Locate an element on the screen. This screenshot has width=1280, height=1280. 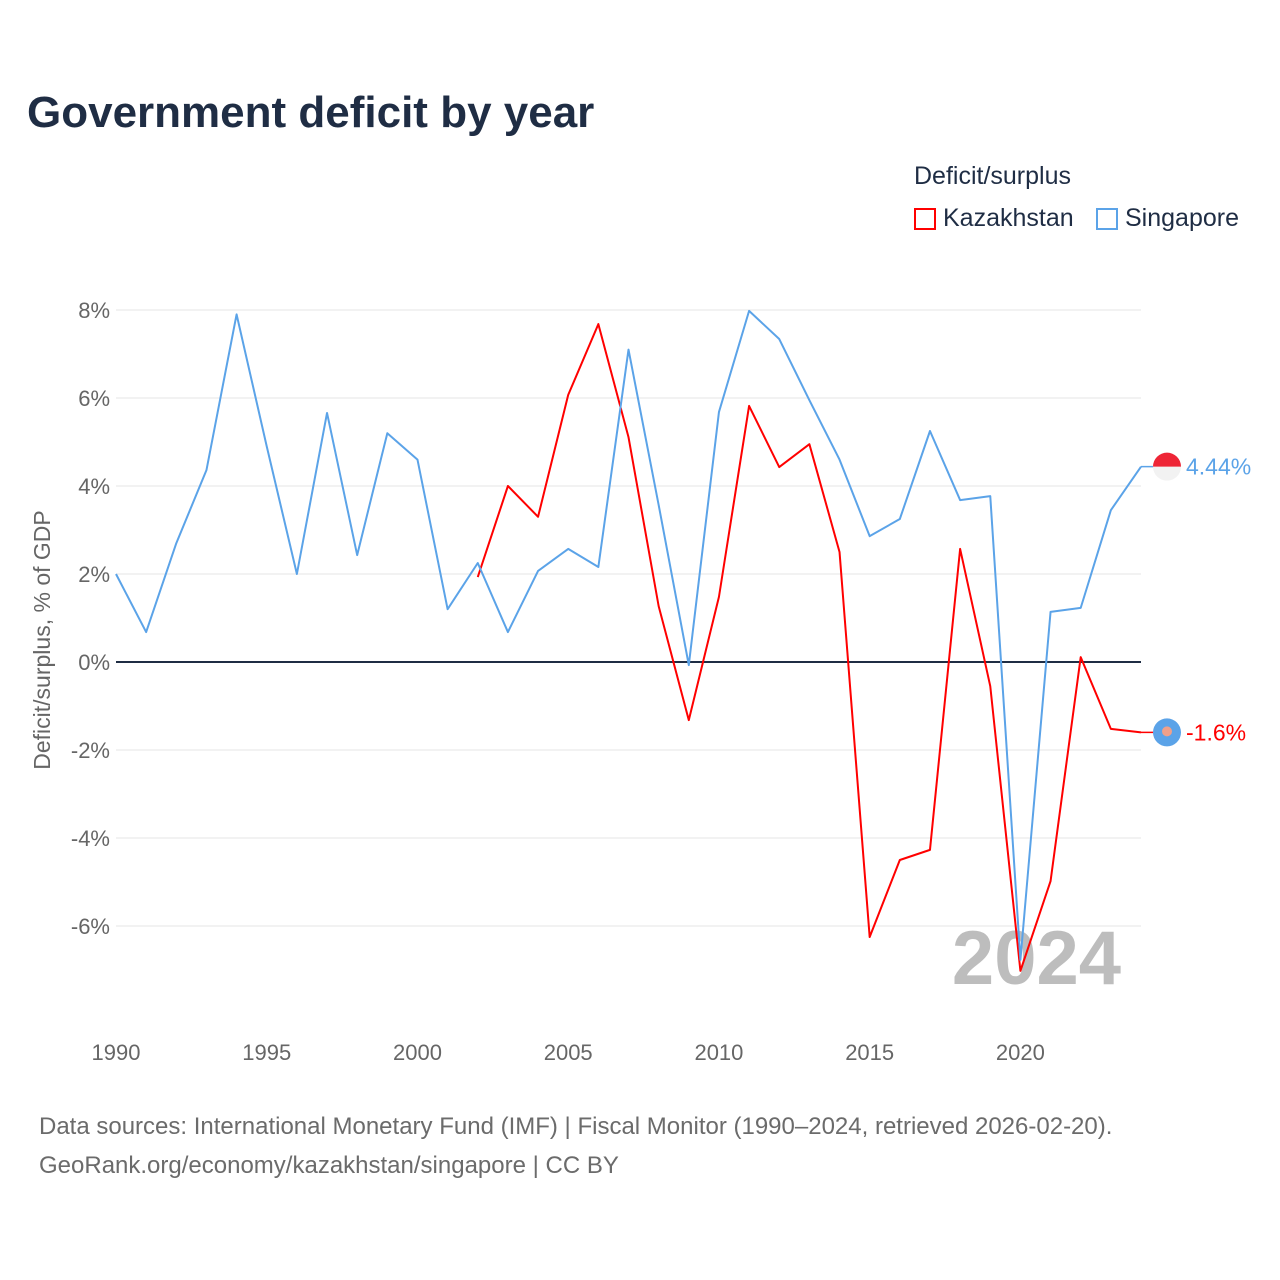
year-watermark: 2024 is located at coordinates (1036, 958).